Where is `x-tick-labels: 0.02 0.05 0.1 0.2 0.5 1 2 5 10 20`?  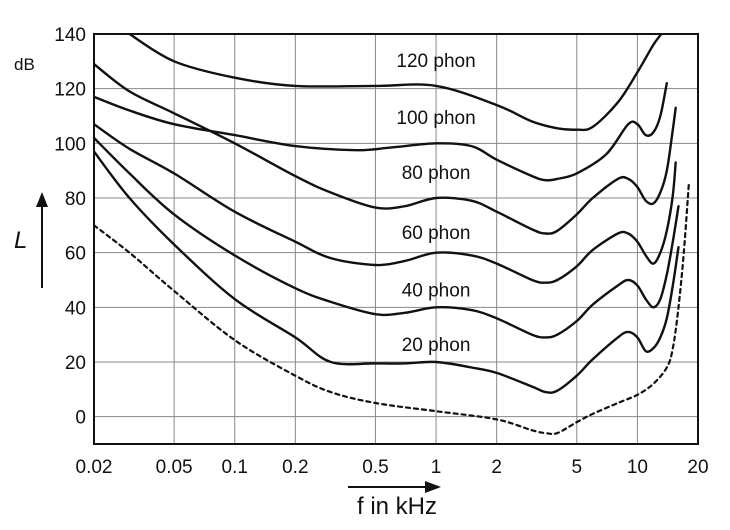 x-tick-labels: 0.02 0.05 0.1 0.2 0.5 1 2 5 10 20 is located at coordinates (392, 467).